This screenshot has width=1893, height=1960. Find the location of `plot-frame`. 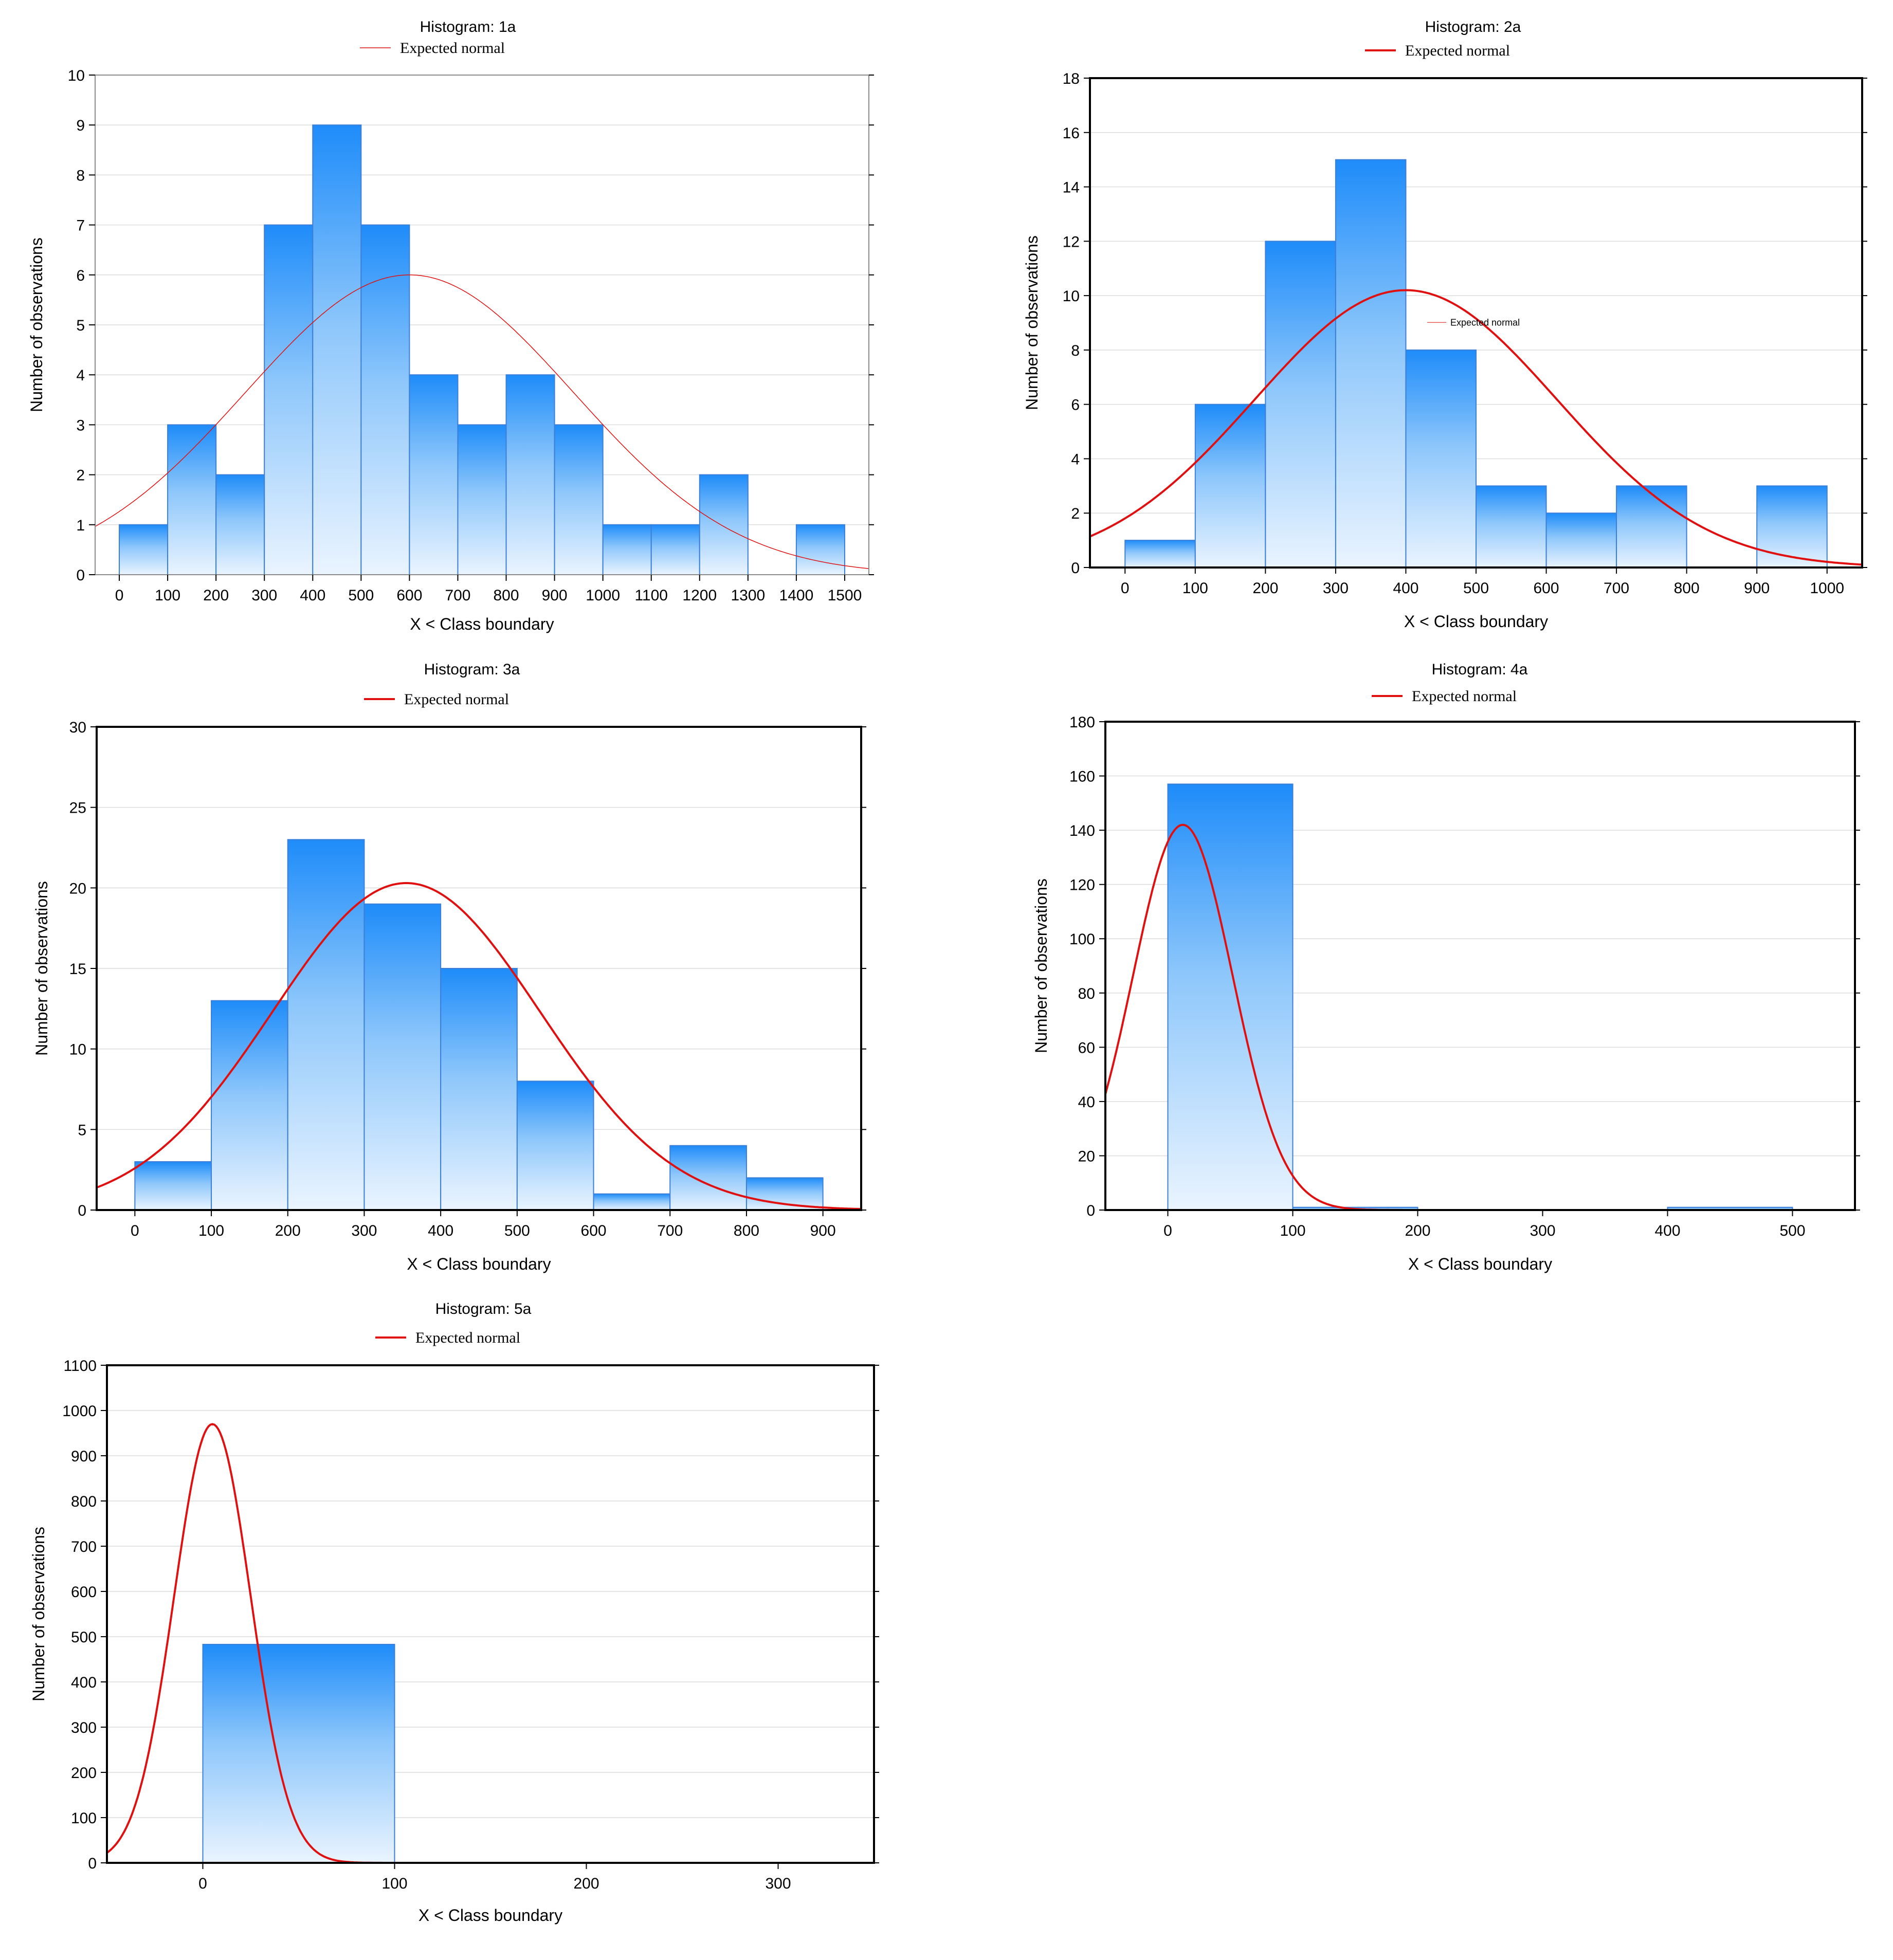

plot-frame is located at coordinates (491, 1614).